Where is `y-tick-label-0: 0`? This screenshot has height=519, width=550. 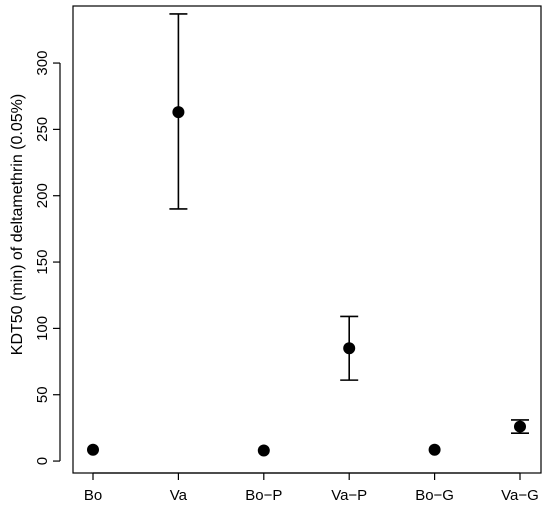
y-tick-label-0: 0 is located at coordinates (42, 461).